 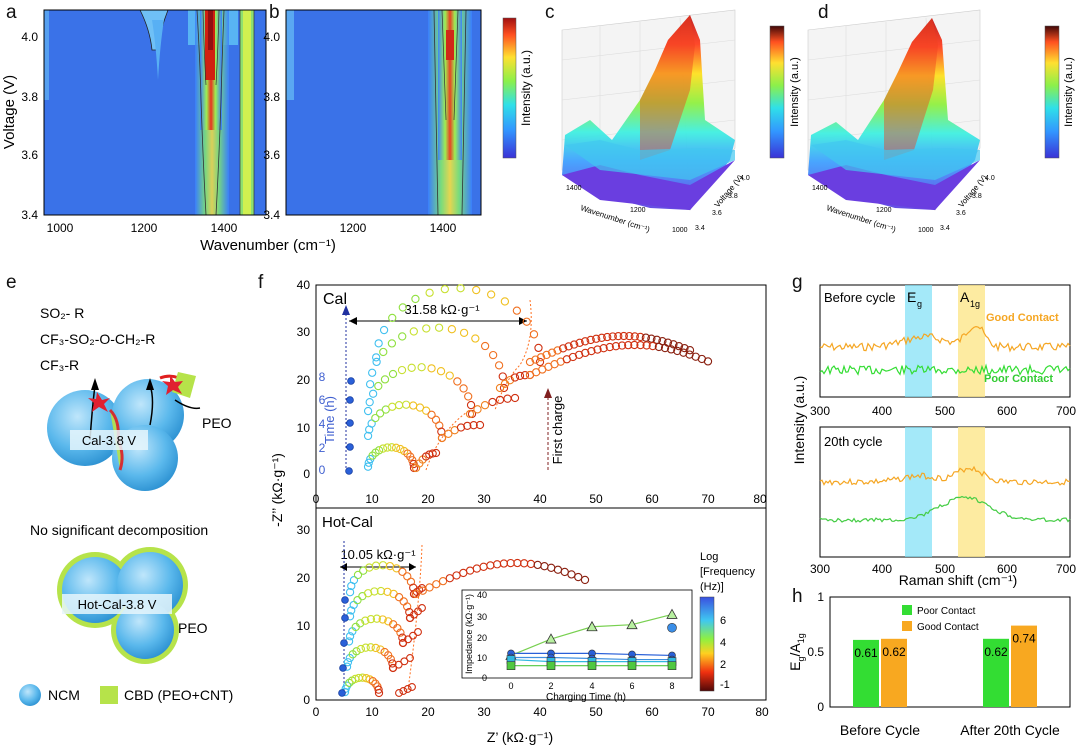 I want to click on raman-poor-before, so click(x=945, y=369).